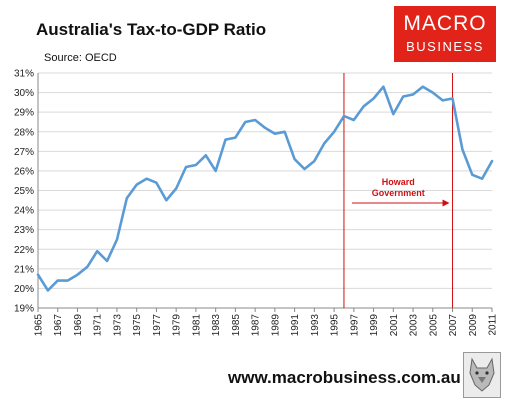 The width and height of the screenshot is (507, 402). What do you see at coordinates (445, 23) in the screenshot?
I see `logo-line-1: MACRO` at bounding box center [445, 23].